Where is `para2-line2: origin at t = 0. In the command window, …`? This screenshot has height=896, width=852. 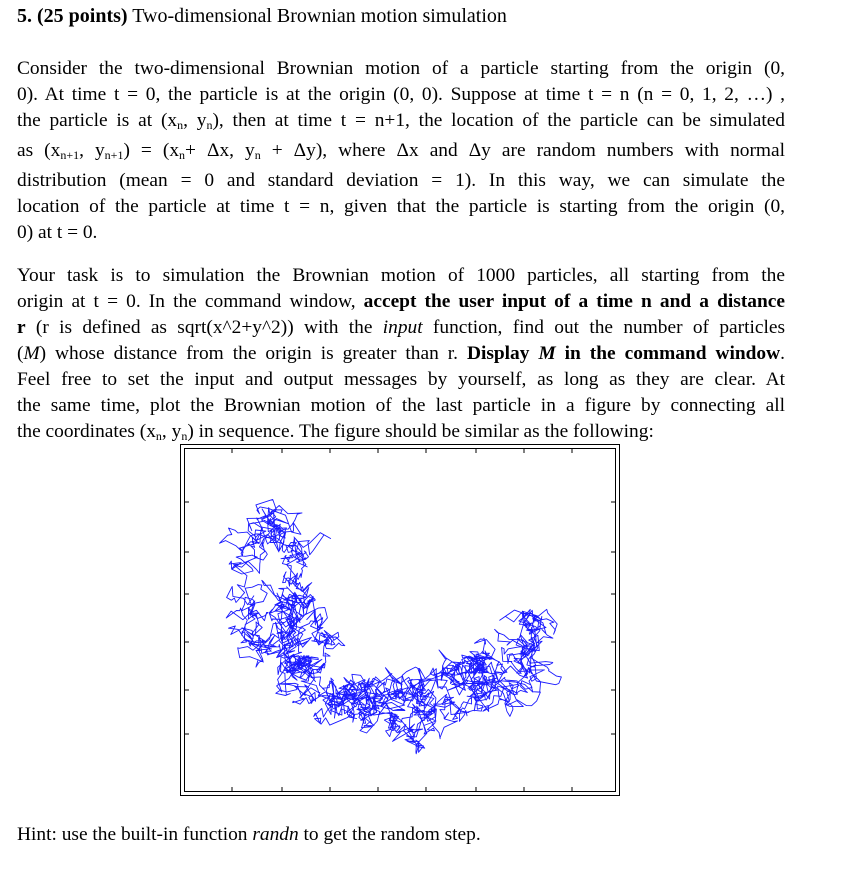
para2-line2: origin at t = 0. In the command window, … is located at coordinates (401, 301).